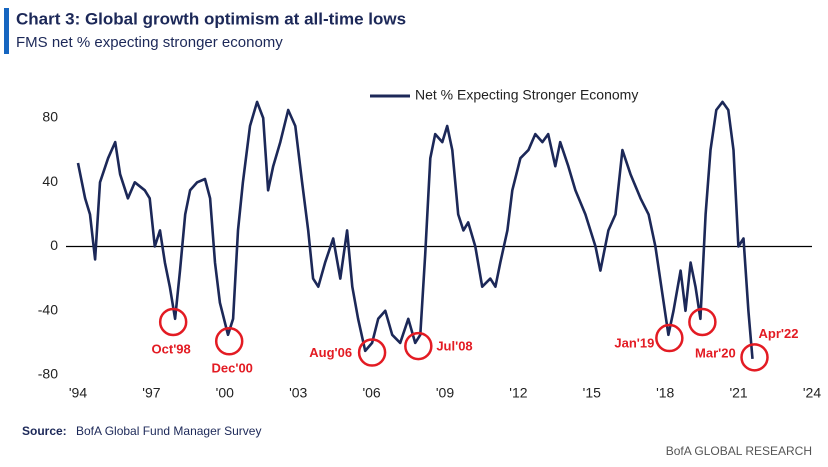 This screenshot has height=467, width=828. What do you see at coordinates (225, 393) in the screenshot?
I see `x-tick-label: '00` at bounding box center [225, 393].